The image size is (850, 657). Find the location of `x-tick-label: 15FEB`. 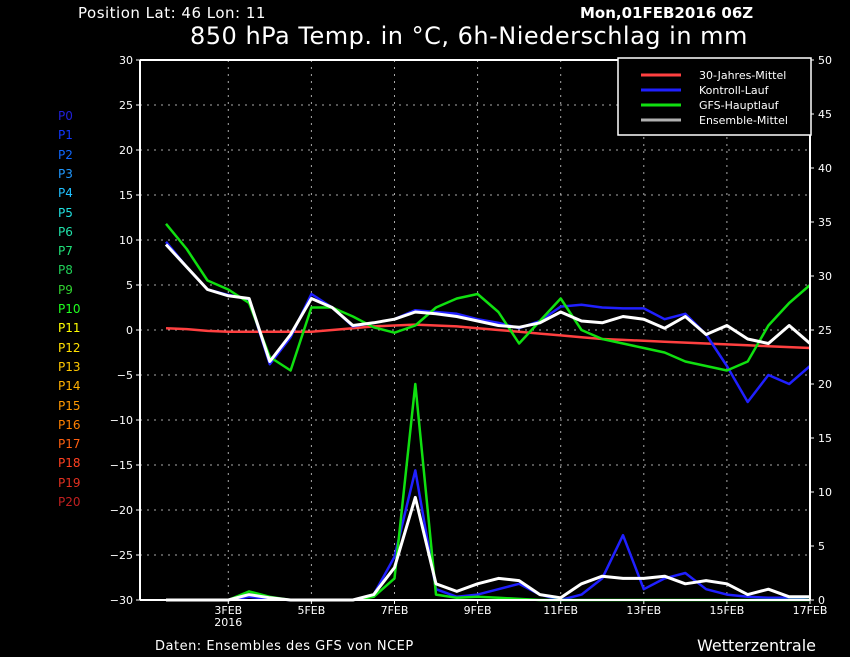

x-tick-label: 15FEB is located at coordinates (726, 610).